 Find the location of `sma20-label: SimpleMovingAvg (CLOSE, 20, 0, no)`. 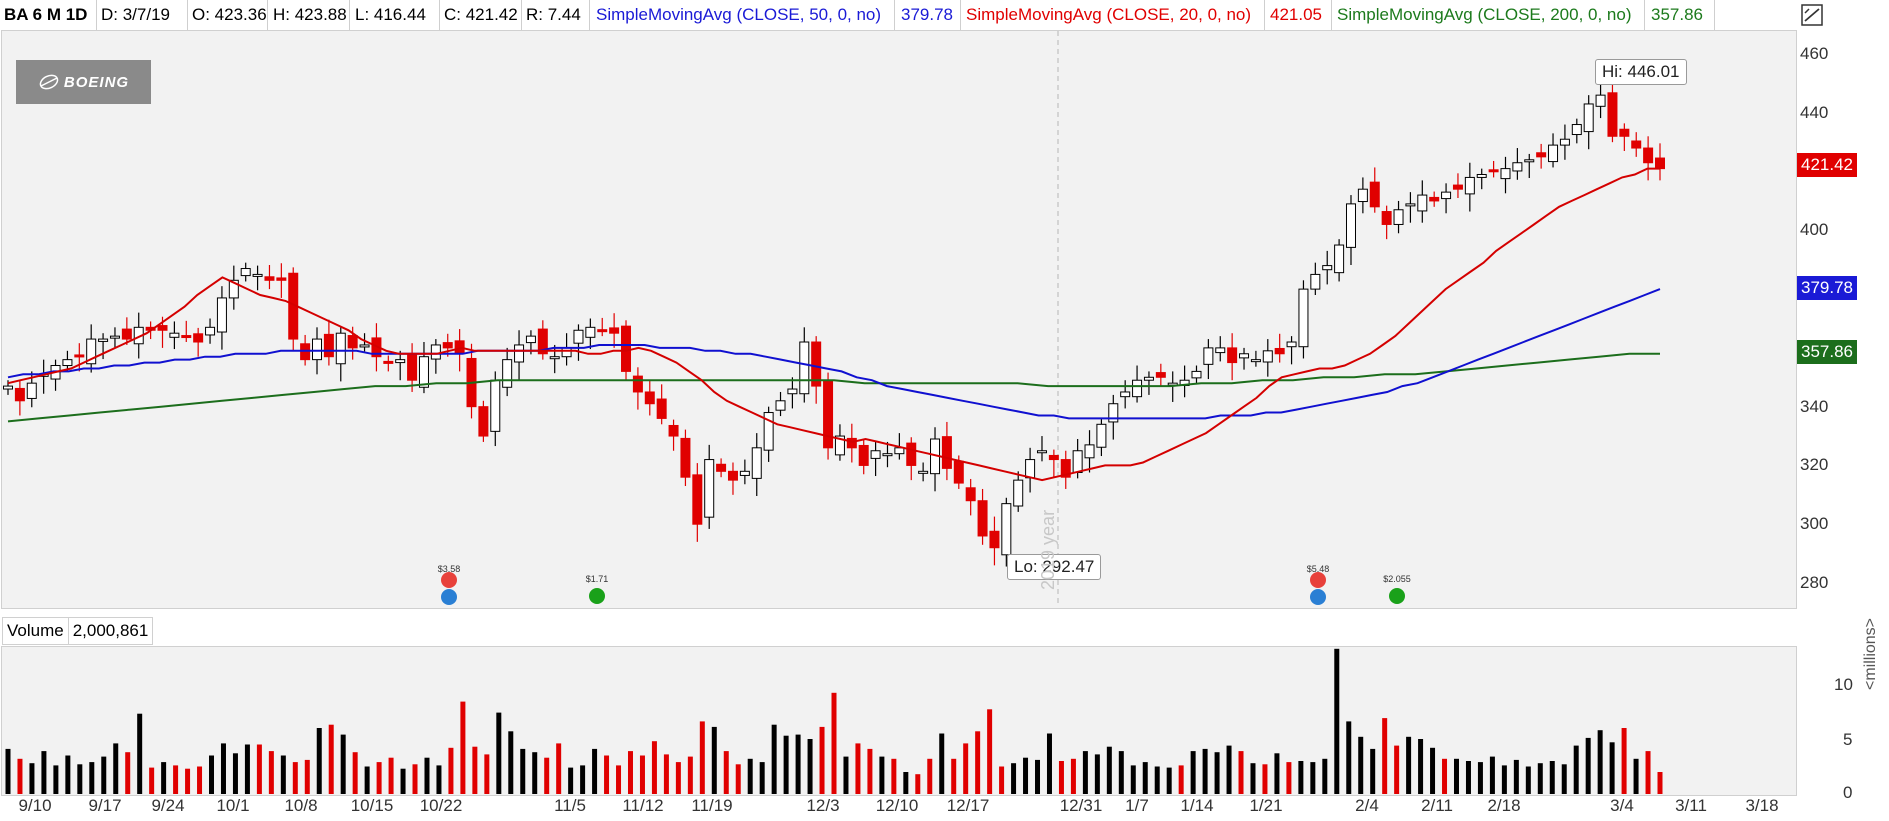

sma20-label: SimpleMovingAvg (CLOSE, 20, 0, no) is located at coordinates (1109, 14).